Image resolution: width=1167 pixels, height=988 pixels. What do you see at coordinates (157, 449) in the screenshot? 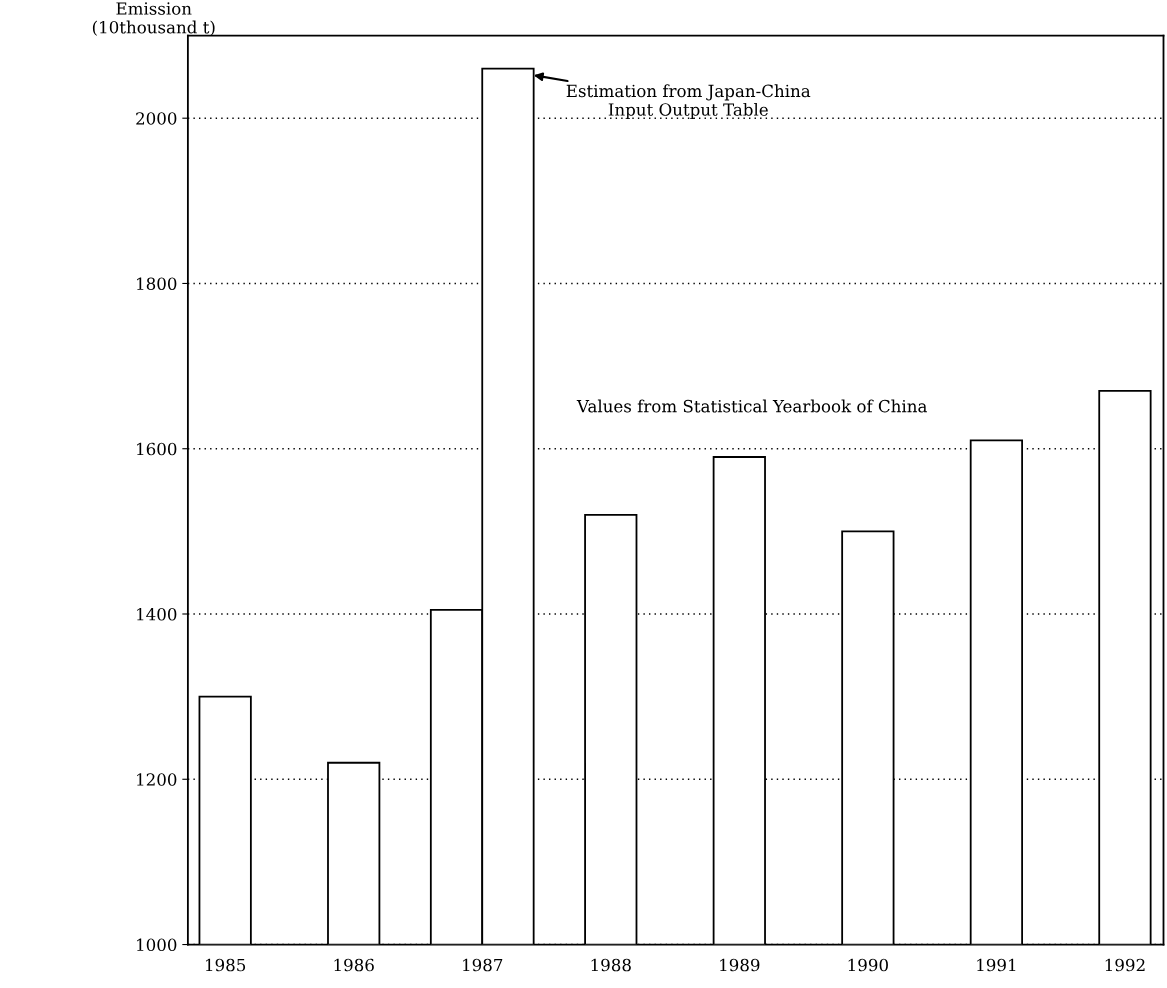
I see `y-tick-label: 1600` at bounding box center [157, 449].